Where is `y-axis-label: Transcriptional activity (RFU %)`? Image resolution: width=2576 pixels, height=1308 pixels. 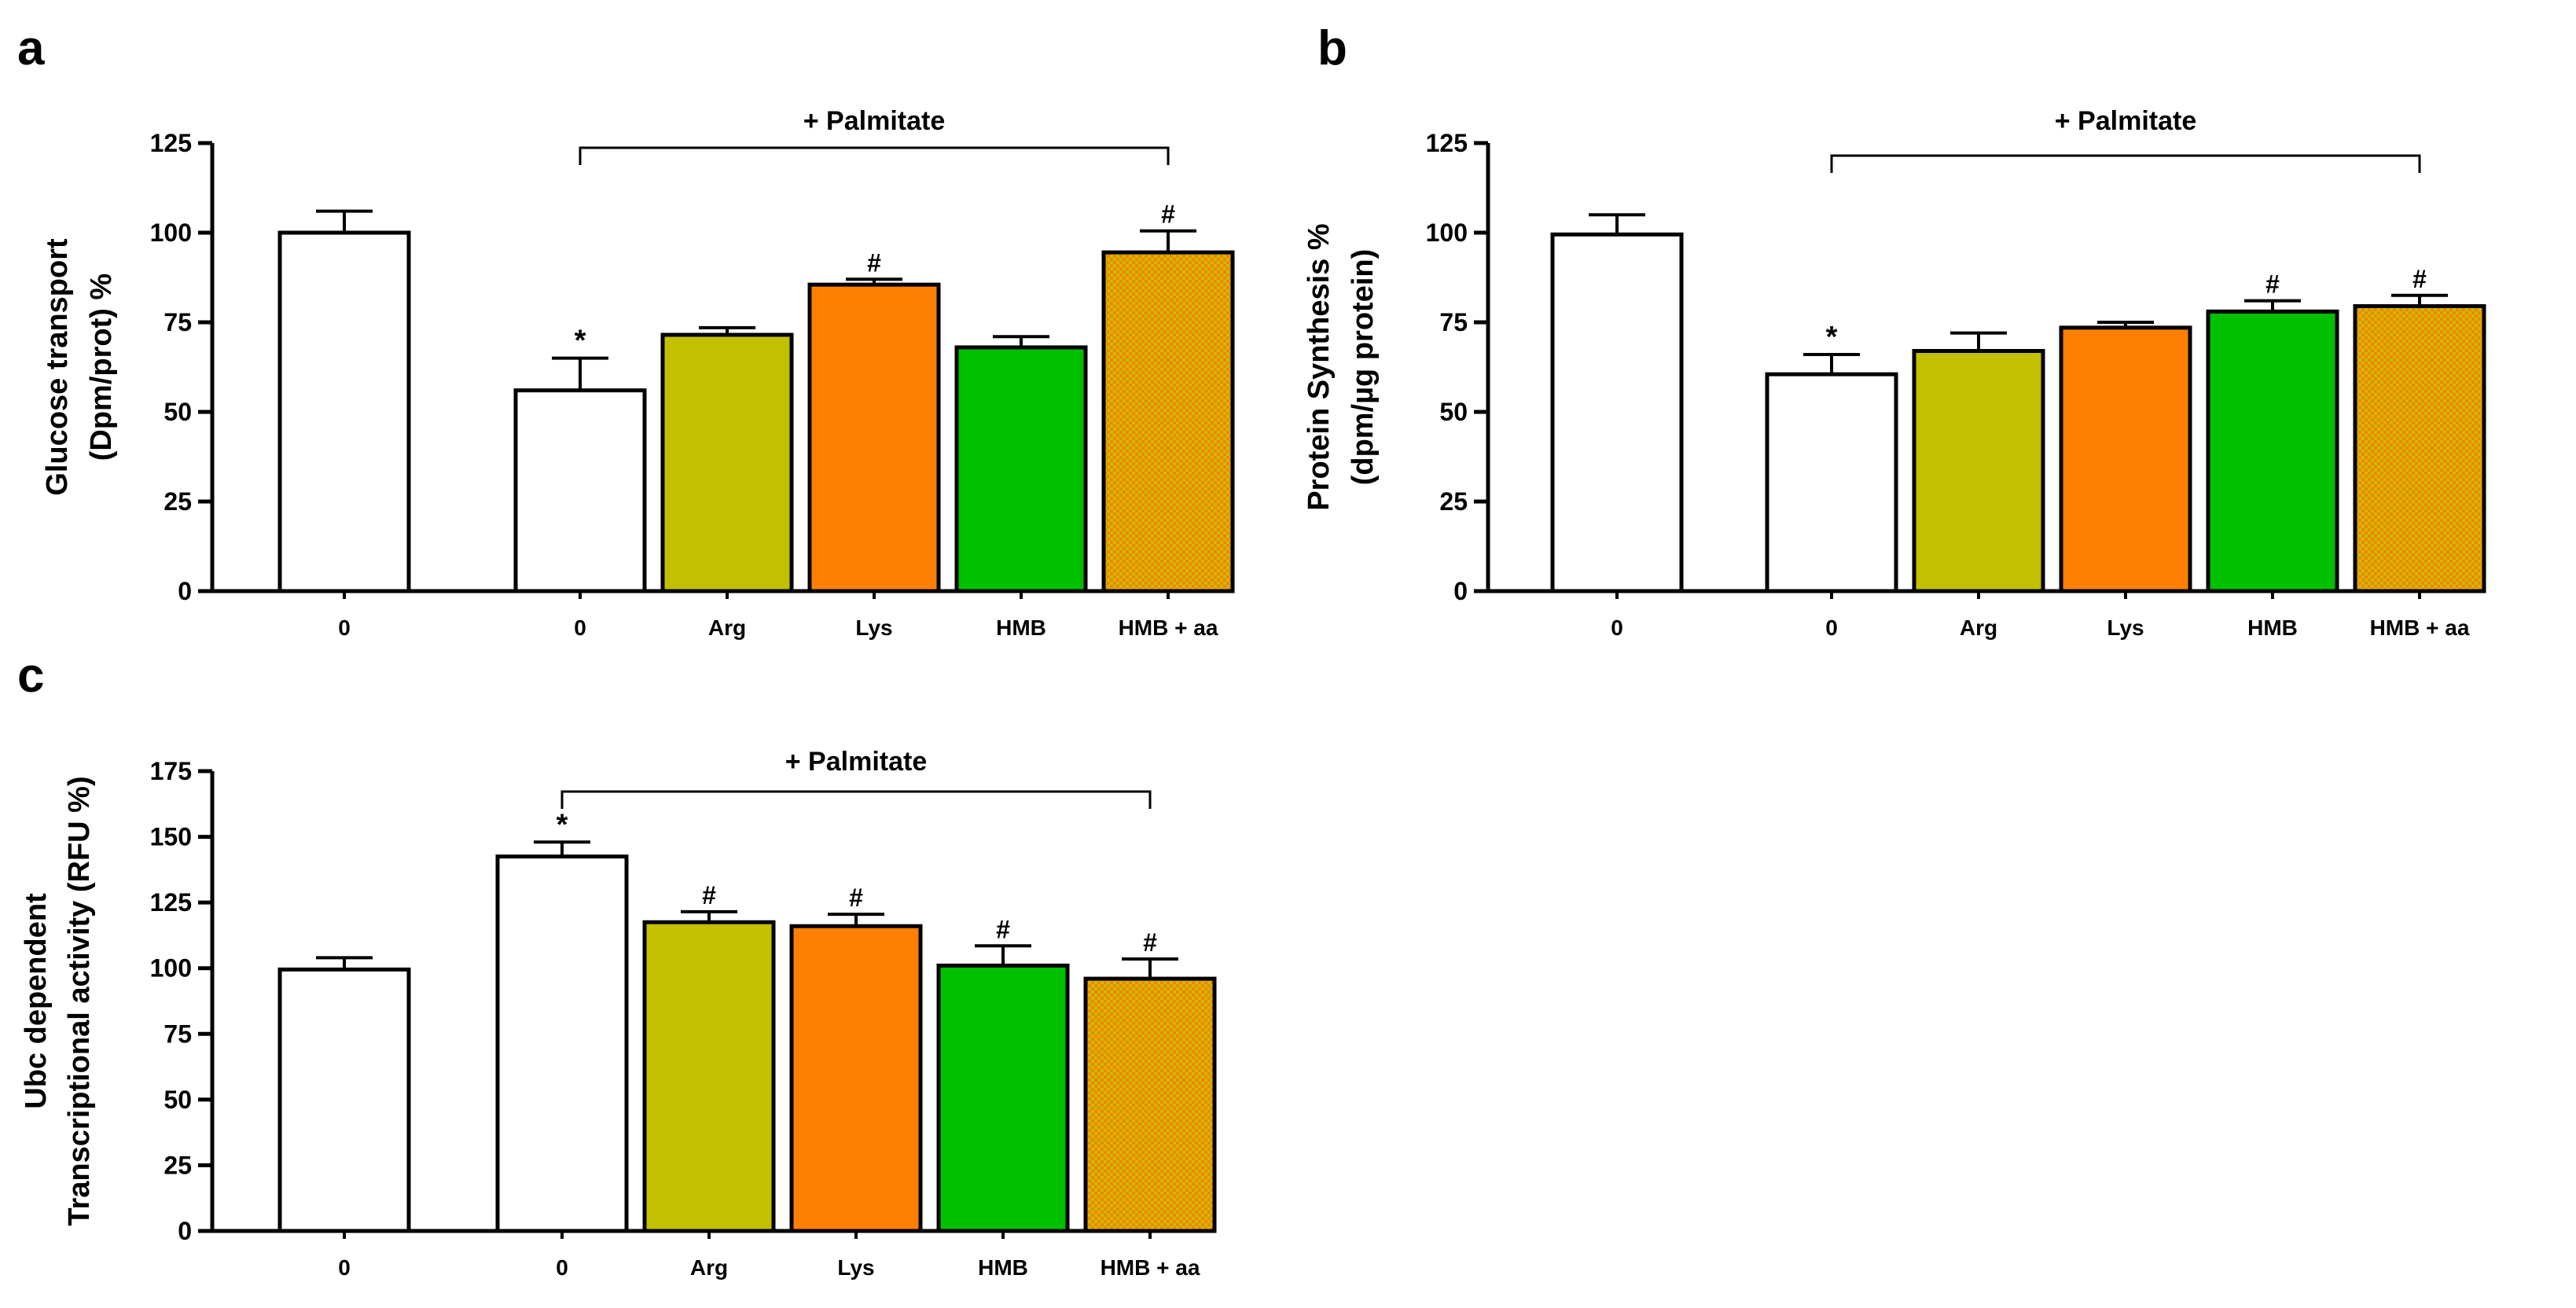
y-axis-label: Transcriptional activity (RFU %) is located at coordinates (79, 1000).